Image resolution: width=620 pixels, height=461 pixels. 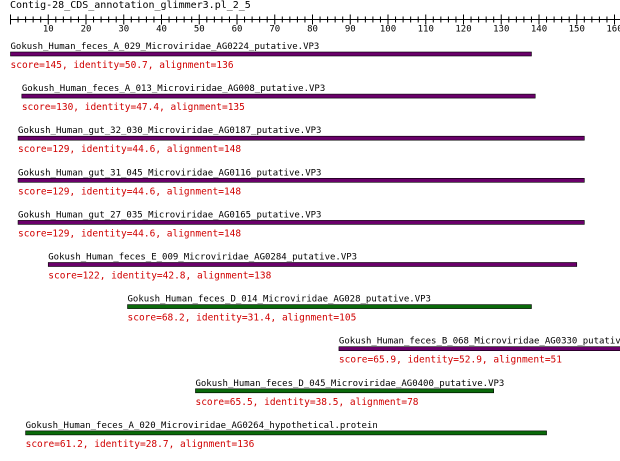 I want to click on ruler-tick-label: 10, so click(x=48, y=30).